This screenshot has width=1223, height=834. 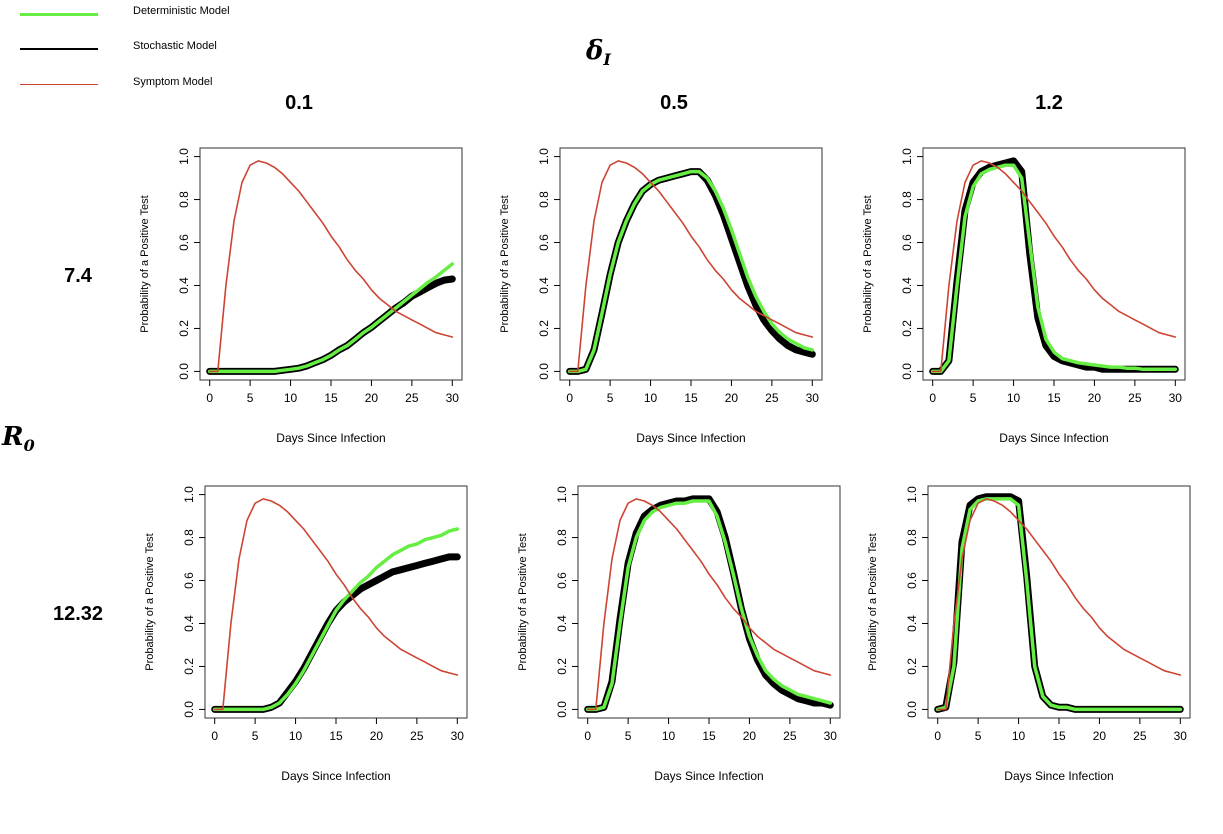 I want to click on delta-symbol-sub: I, so click(x=607, y=60).